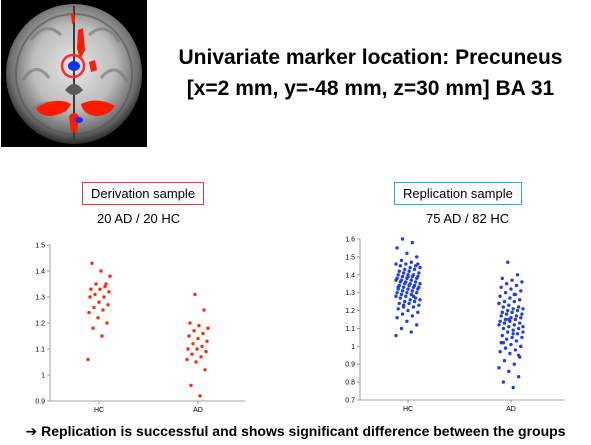 Image resolution: width=591 pixels, height=445 pixels. I want to click on x-tick-label: AD, so click(511, 409).